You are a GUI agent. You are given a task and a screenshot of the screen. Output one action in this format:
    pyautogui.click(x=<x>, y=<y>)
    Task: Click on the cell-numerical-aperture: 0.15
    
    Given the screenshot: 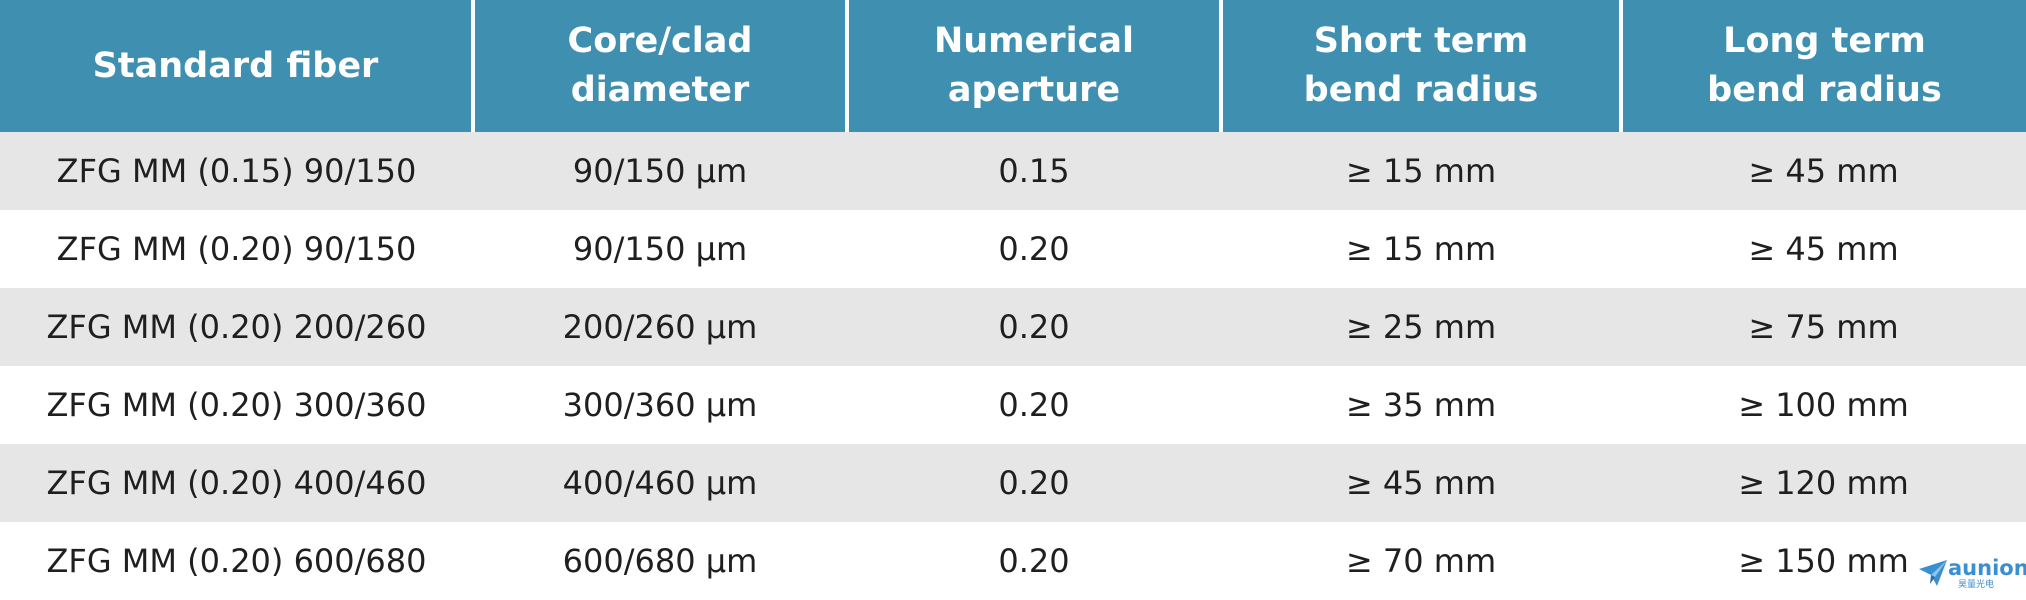 What is the action you would take?
    pyautogui.click(x=1034, y=171)
    